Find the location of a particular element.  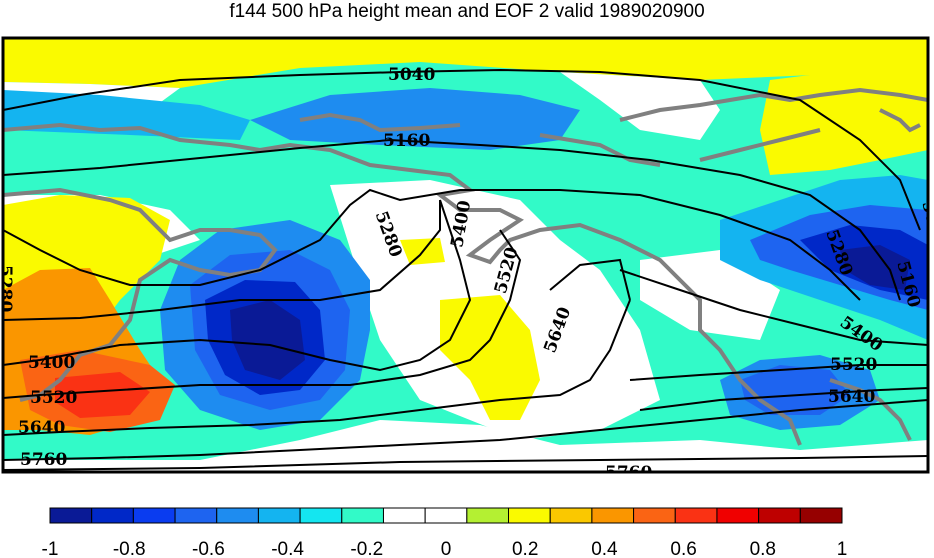

colorbar-tick-labels: -1 -0.8 -0.6 -0.4 -0.2 0 0.2 0.4 0.6 0.8 1 is located at coordinates (445, 548).